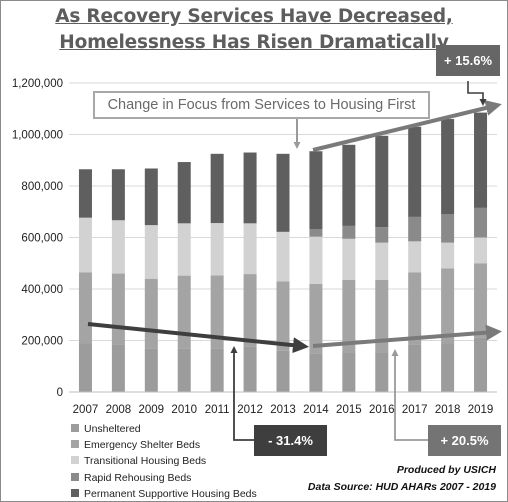  Describe the element at coordinates (242, 393) in the screenshot. I see `leader-mid` at that location.